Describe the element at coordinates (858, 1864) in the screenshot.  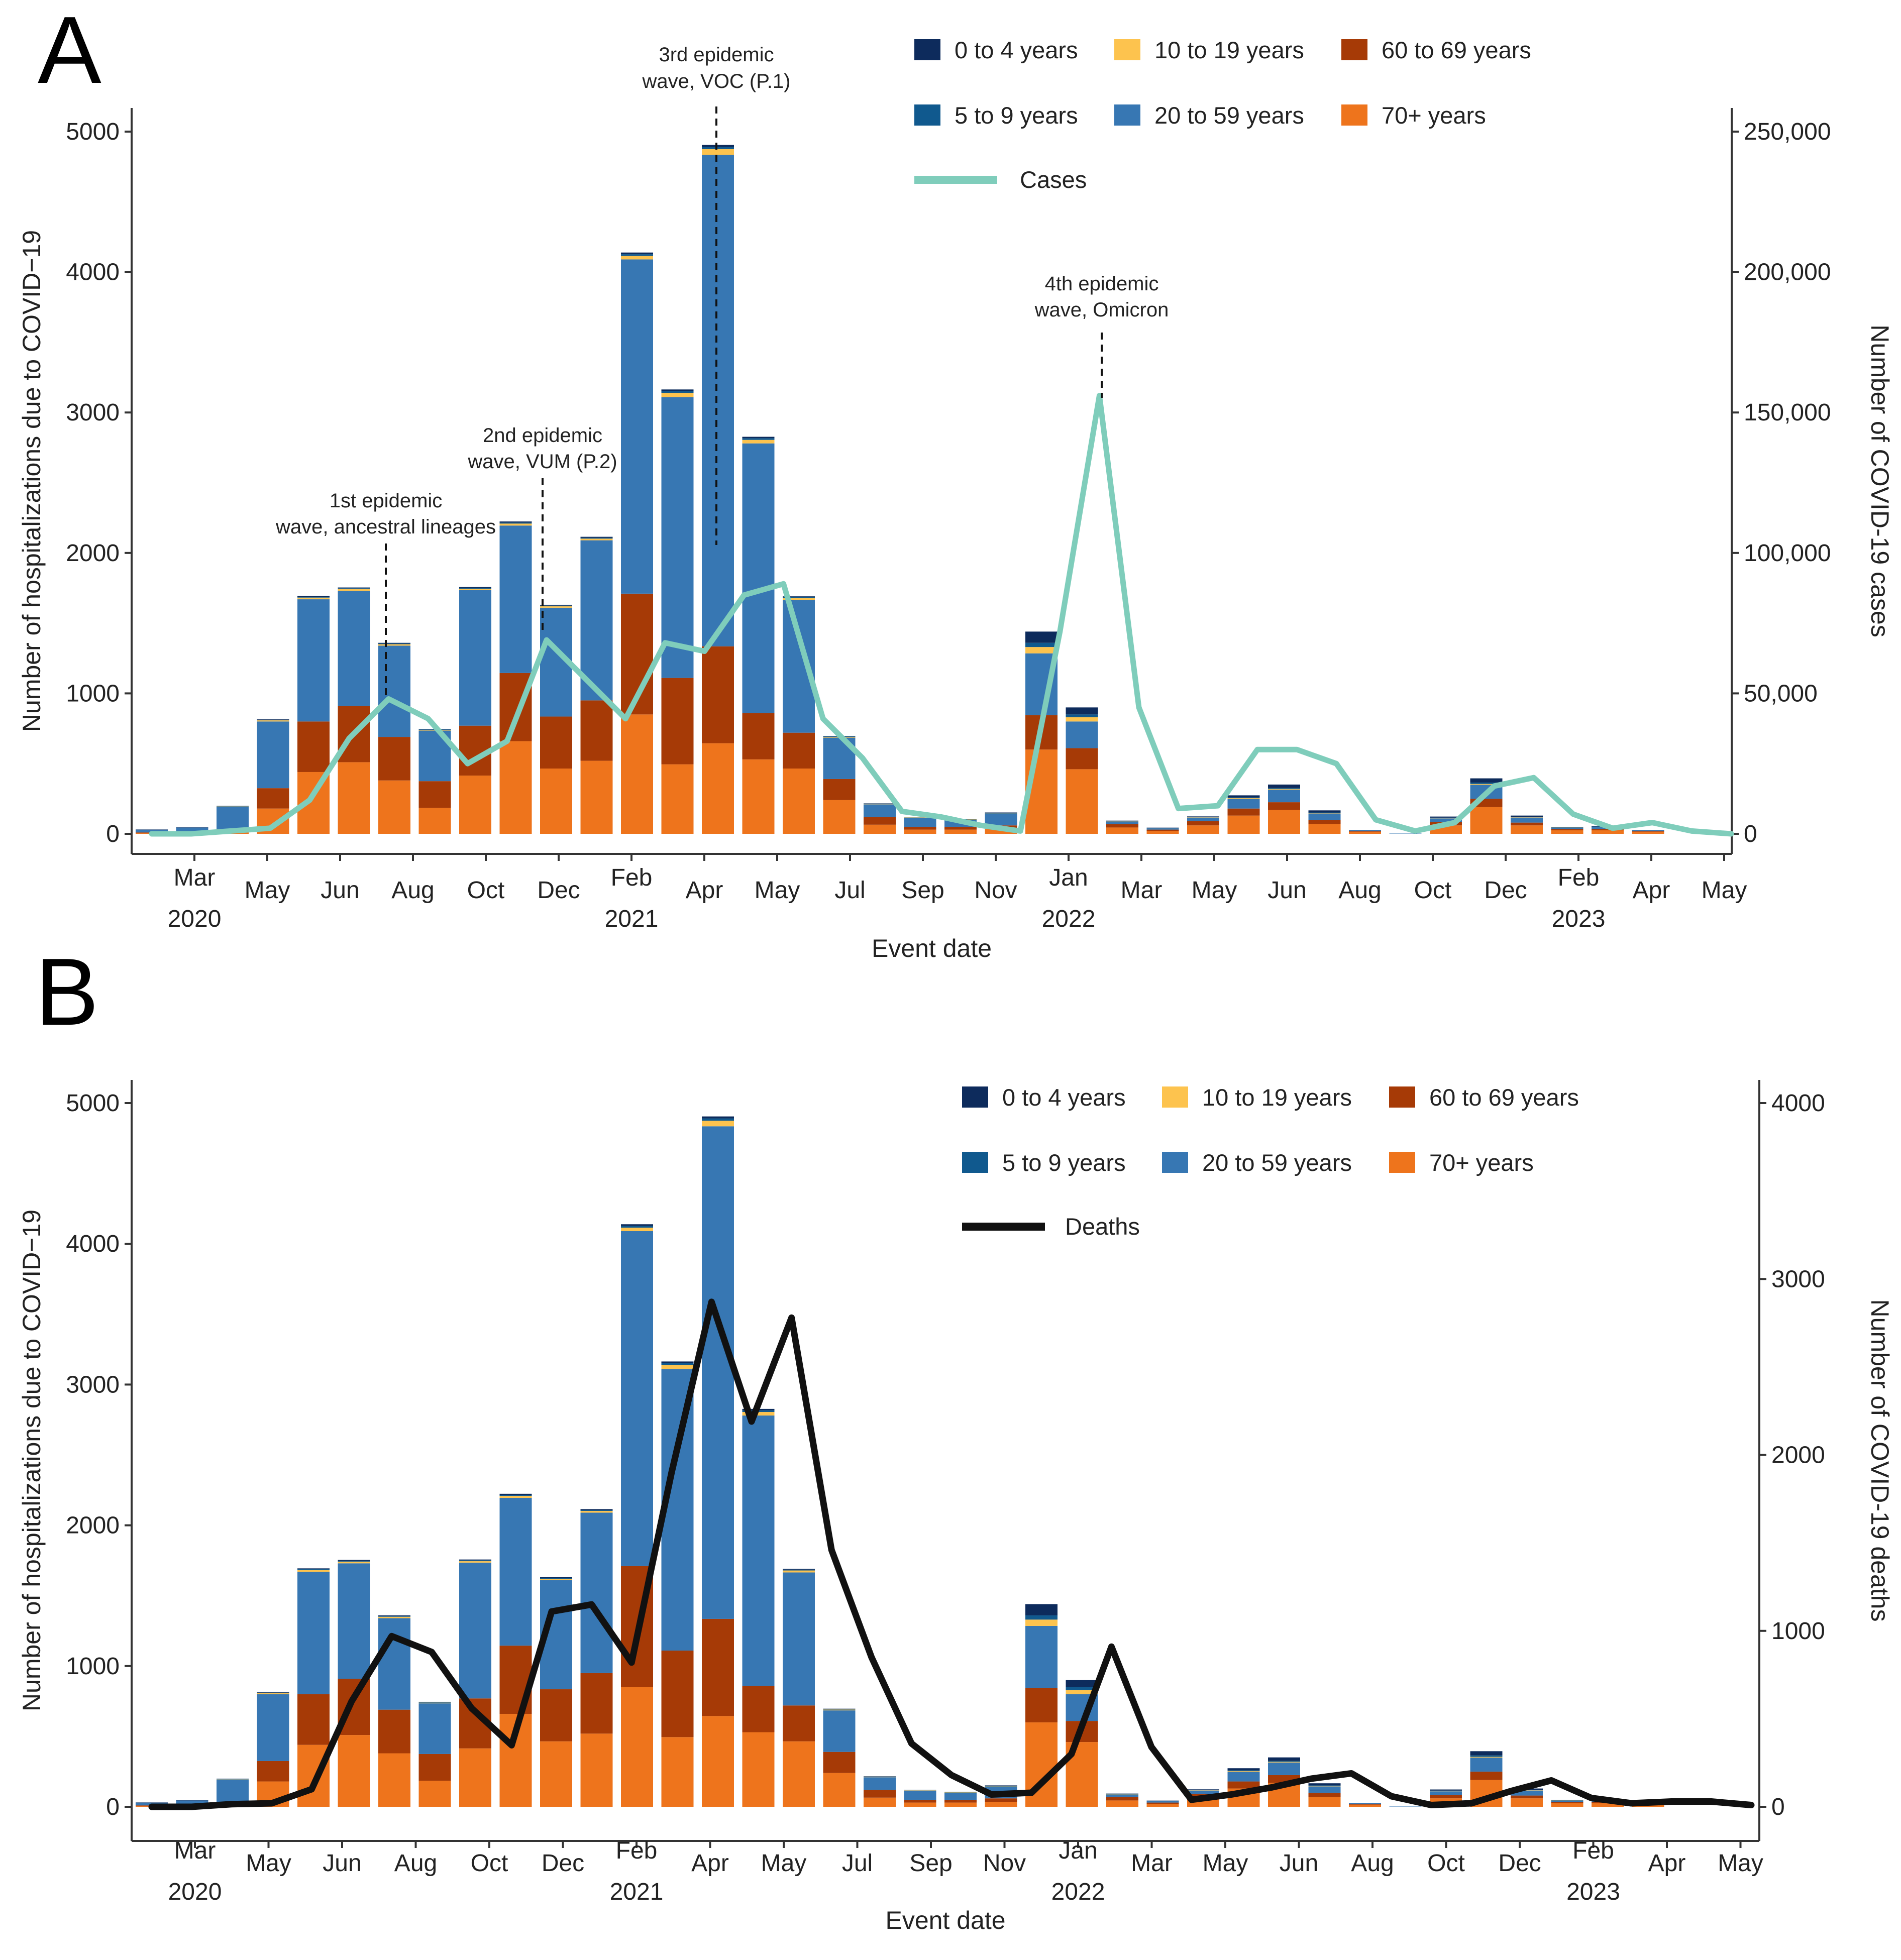
I see `x-tick-label: Jul` at that location.